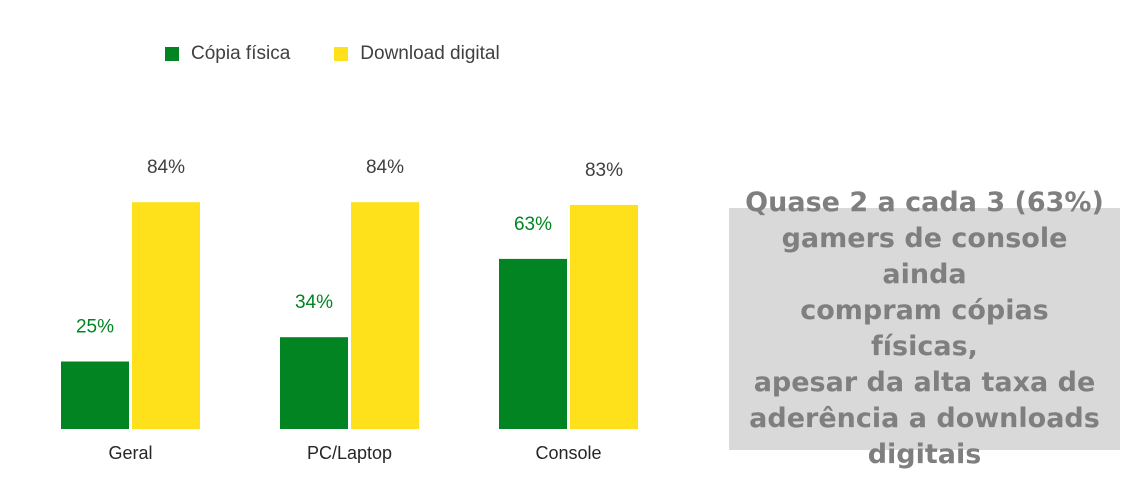  I want to click on chart-legend: Cópia física Download digital, so click(354, 54).